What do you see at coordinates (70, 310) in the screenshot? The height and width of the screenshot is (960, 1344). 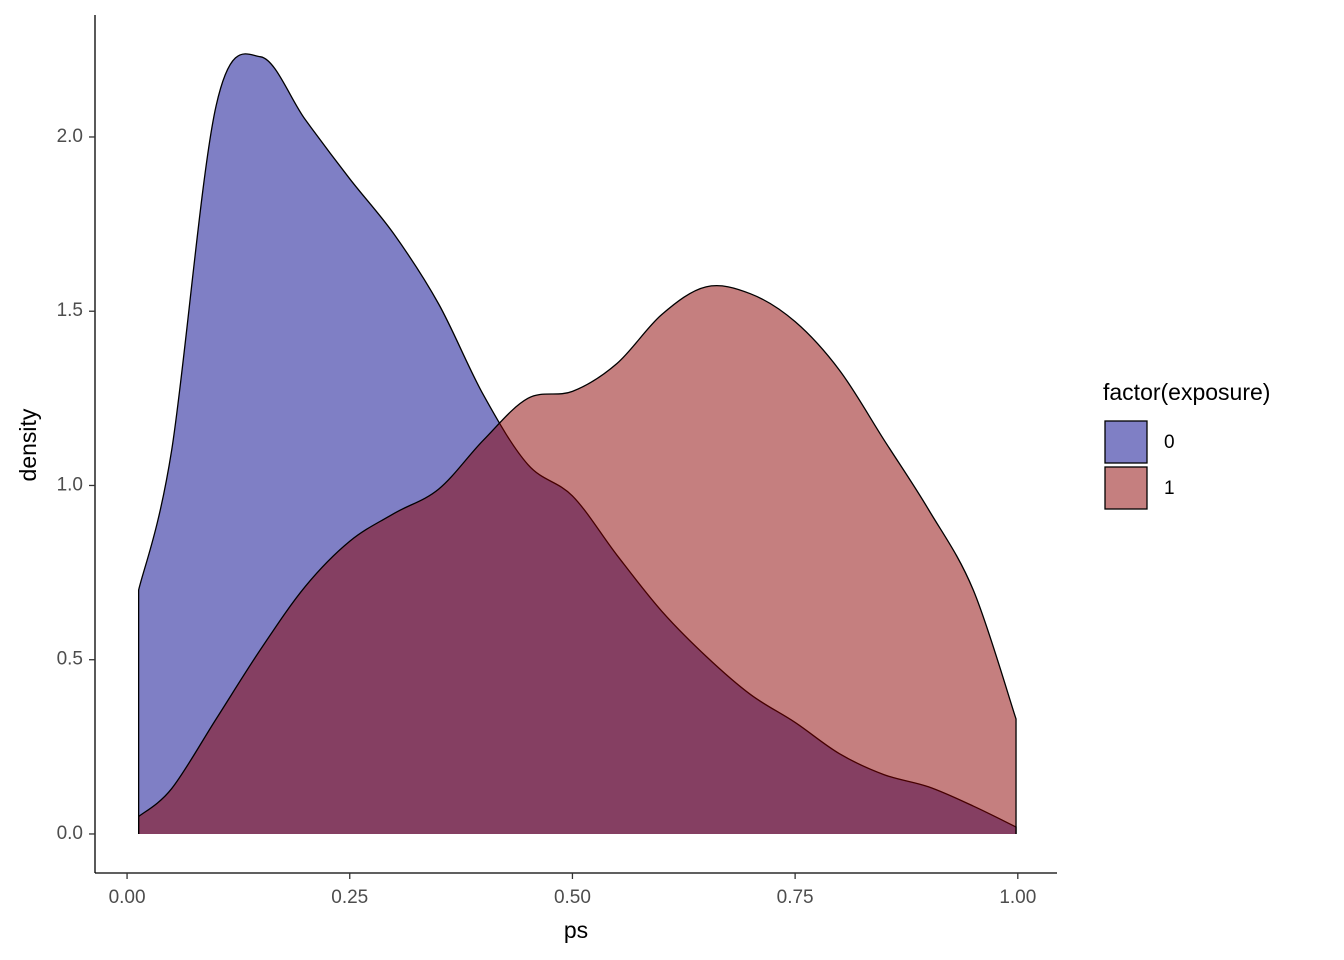 I see `y-tick-label: 1.5` at bounding box center [70, 310].